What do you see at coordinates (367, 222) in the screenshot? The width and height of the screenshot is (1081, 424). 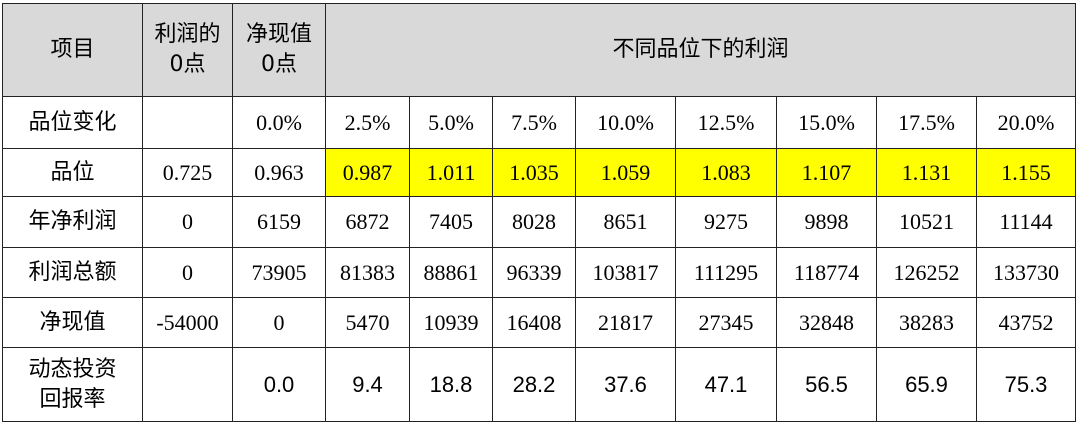 I see `cell: 6872` at bounding box center [367, 222].